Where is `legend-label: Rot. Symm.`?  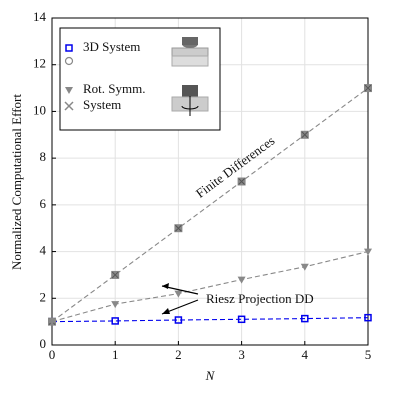
legend-label: Rot. Symm. is located at coordinates (114, 88).